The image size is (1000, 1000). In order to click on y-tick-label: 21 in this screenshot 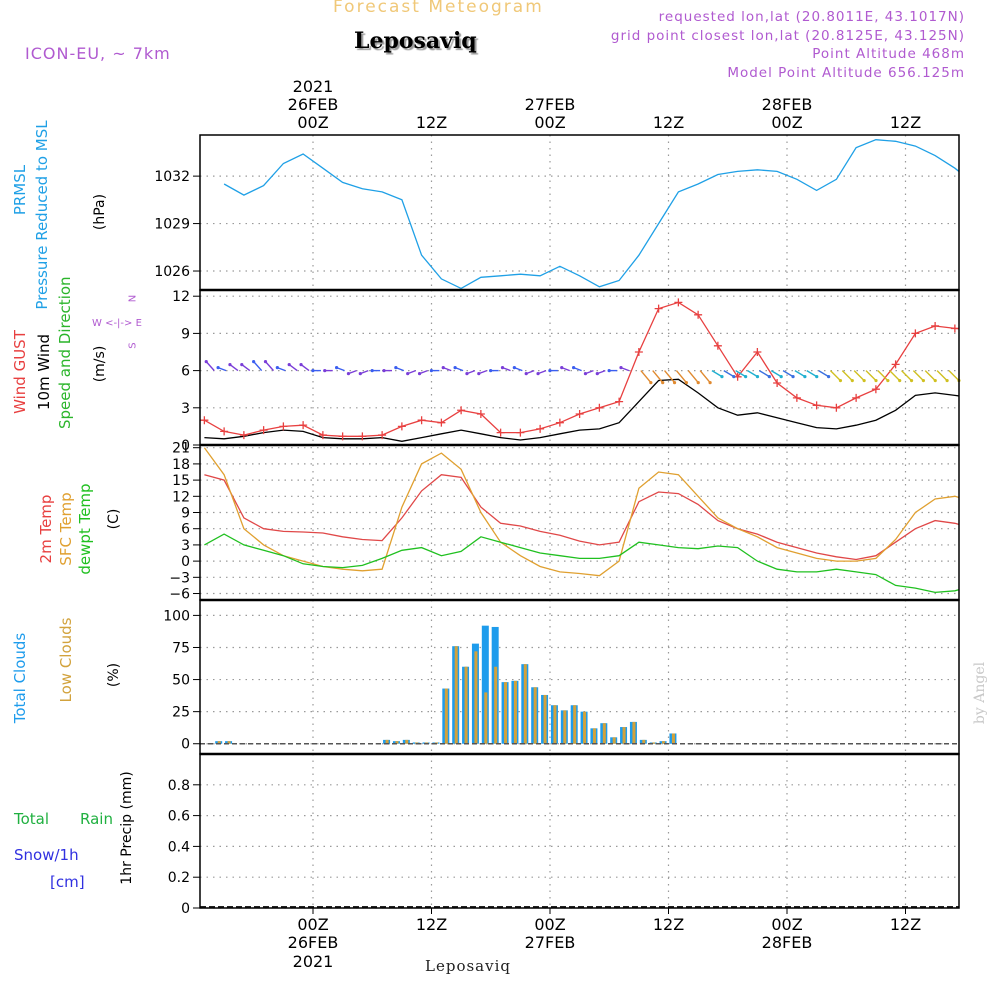, I will do `click(181, 449)`.